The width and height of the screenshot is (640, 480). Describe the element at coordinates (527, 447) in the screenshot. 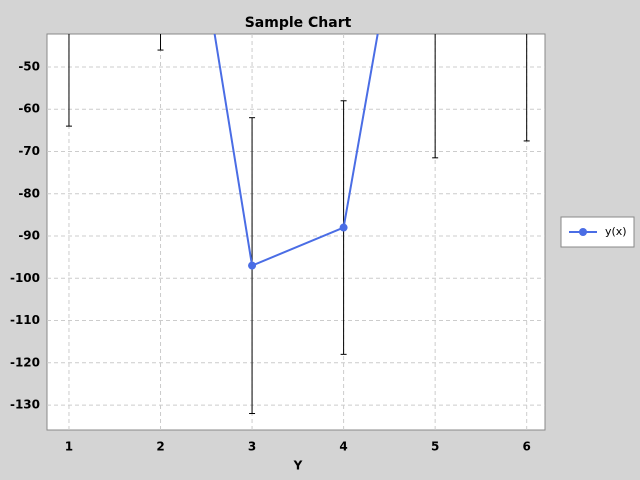

I see `x-tick-label: 6` at that location.